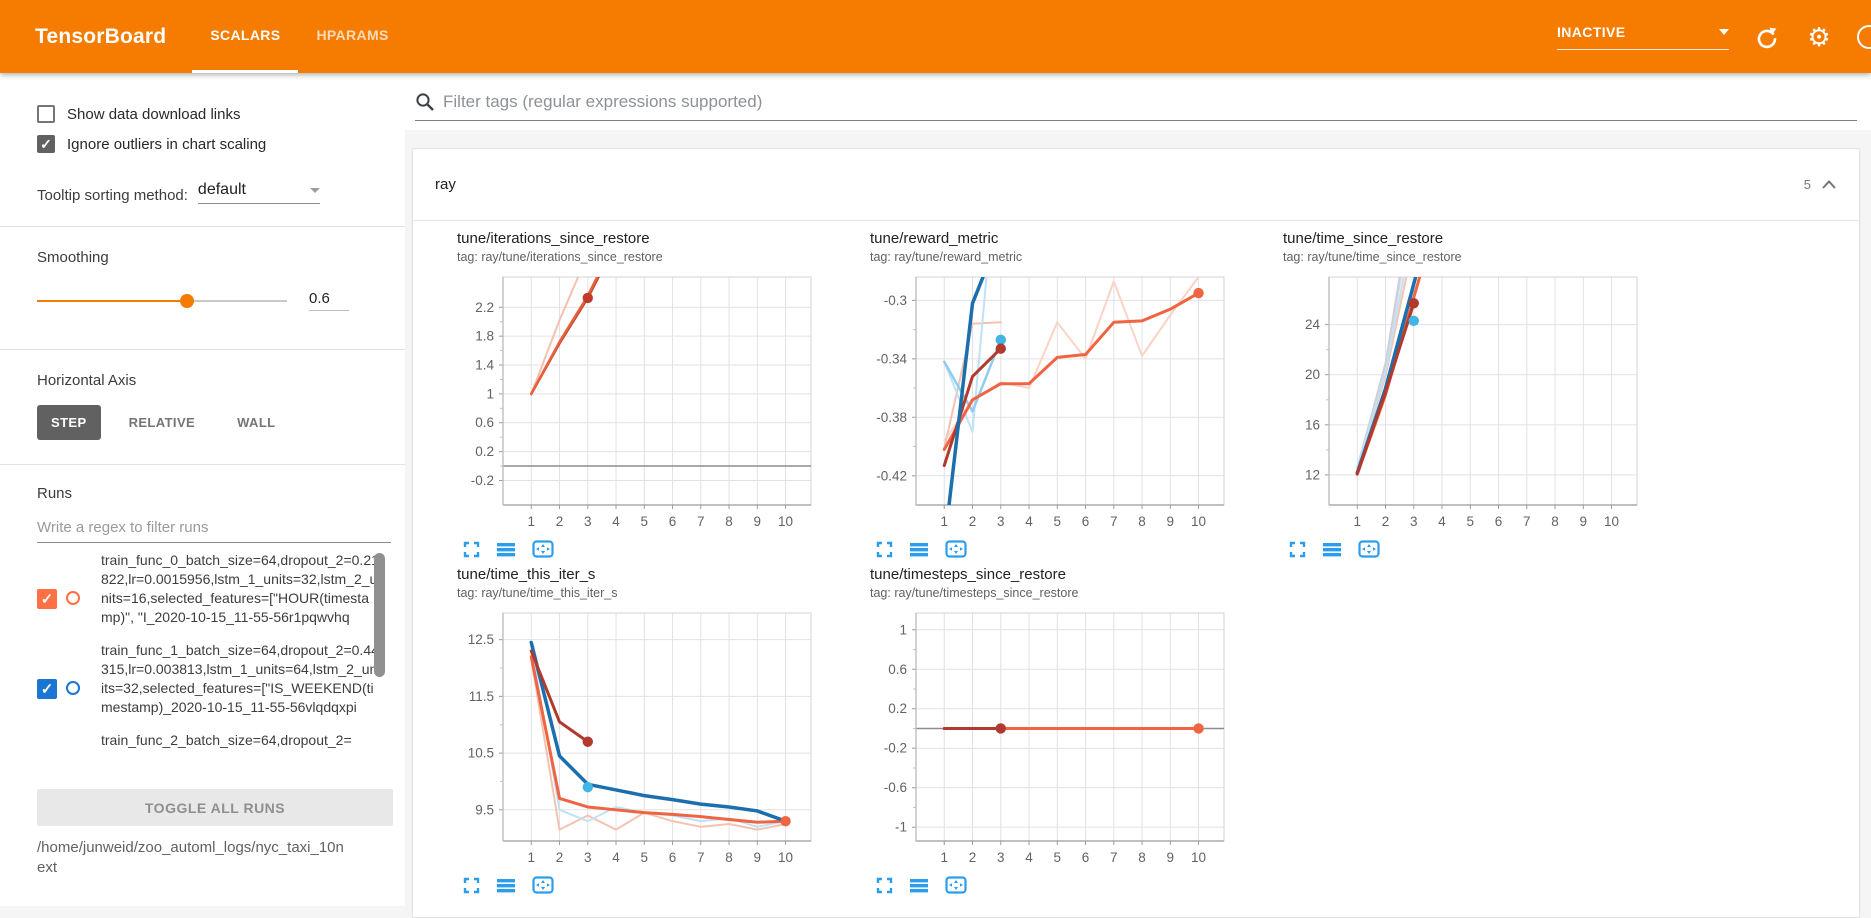 This screenshot has width=1871, height=918. I want to click on svg-text: 11.5, so click(481, 696).